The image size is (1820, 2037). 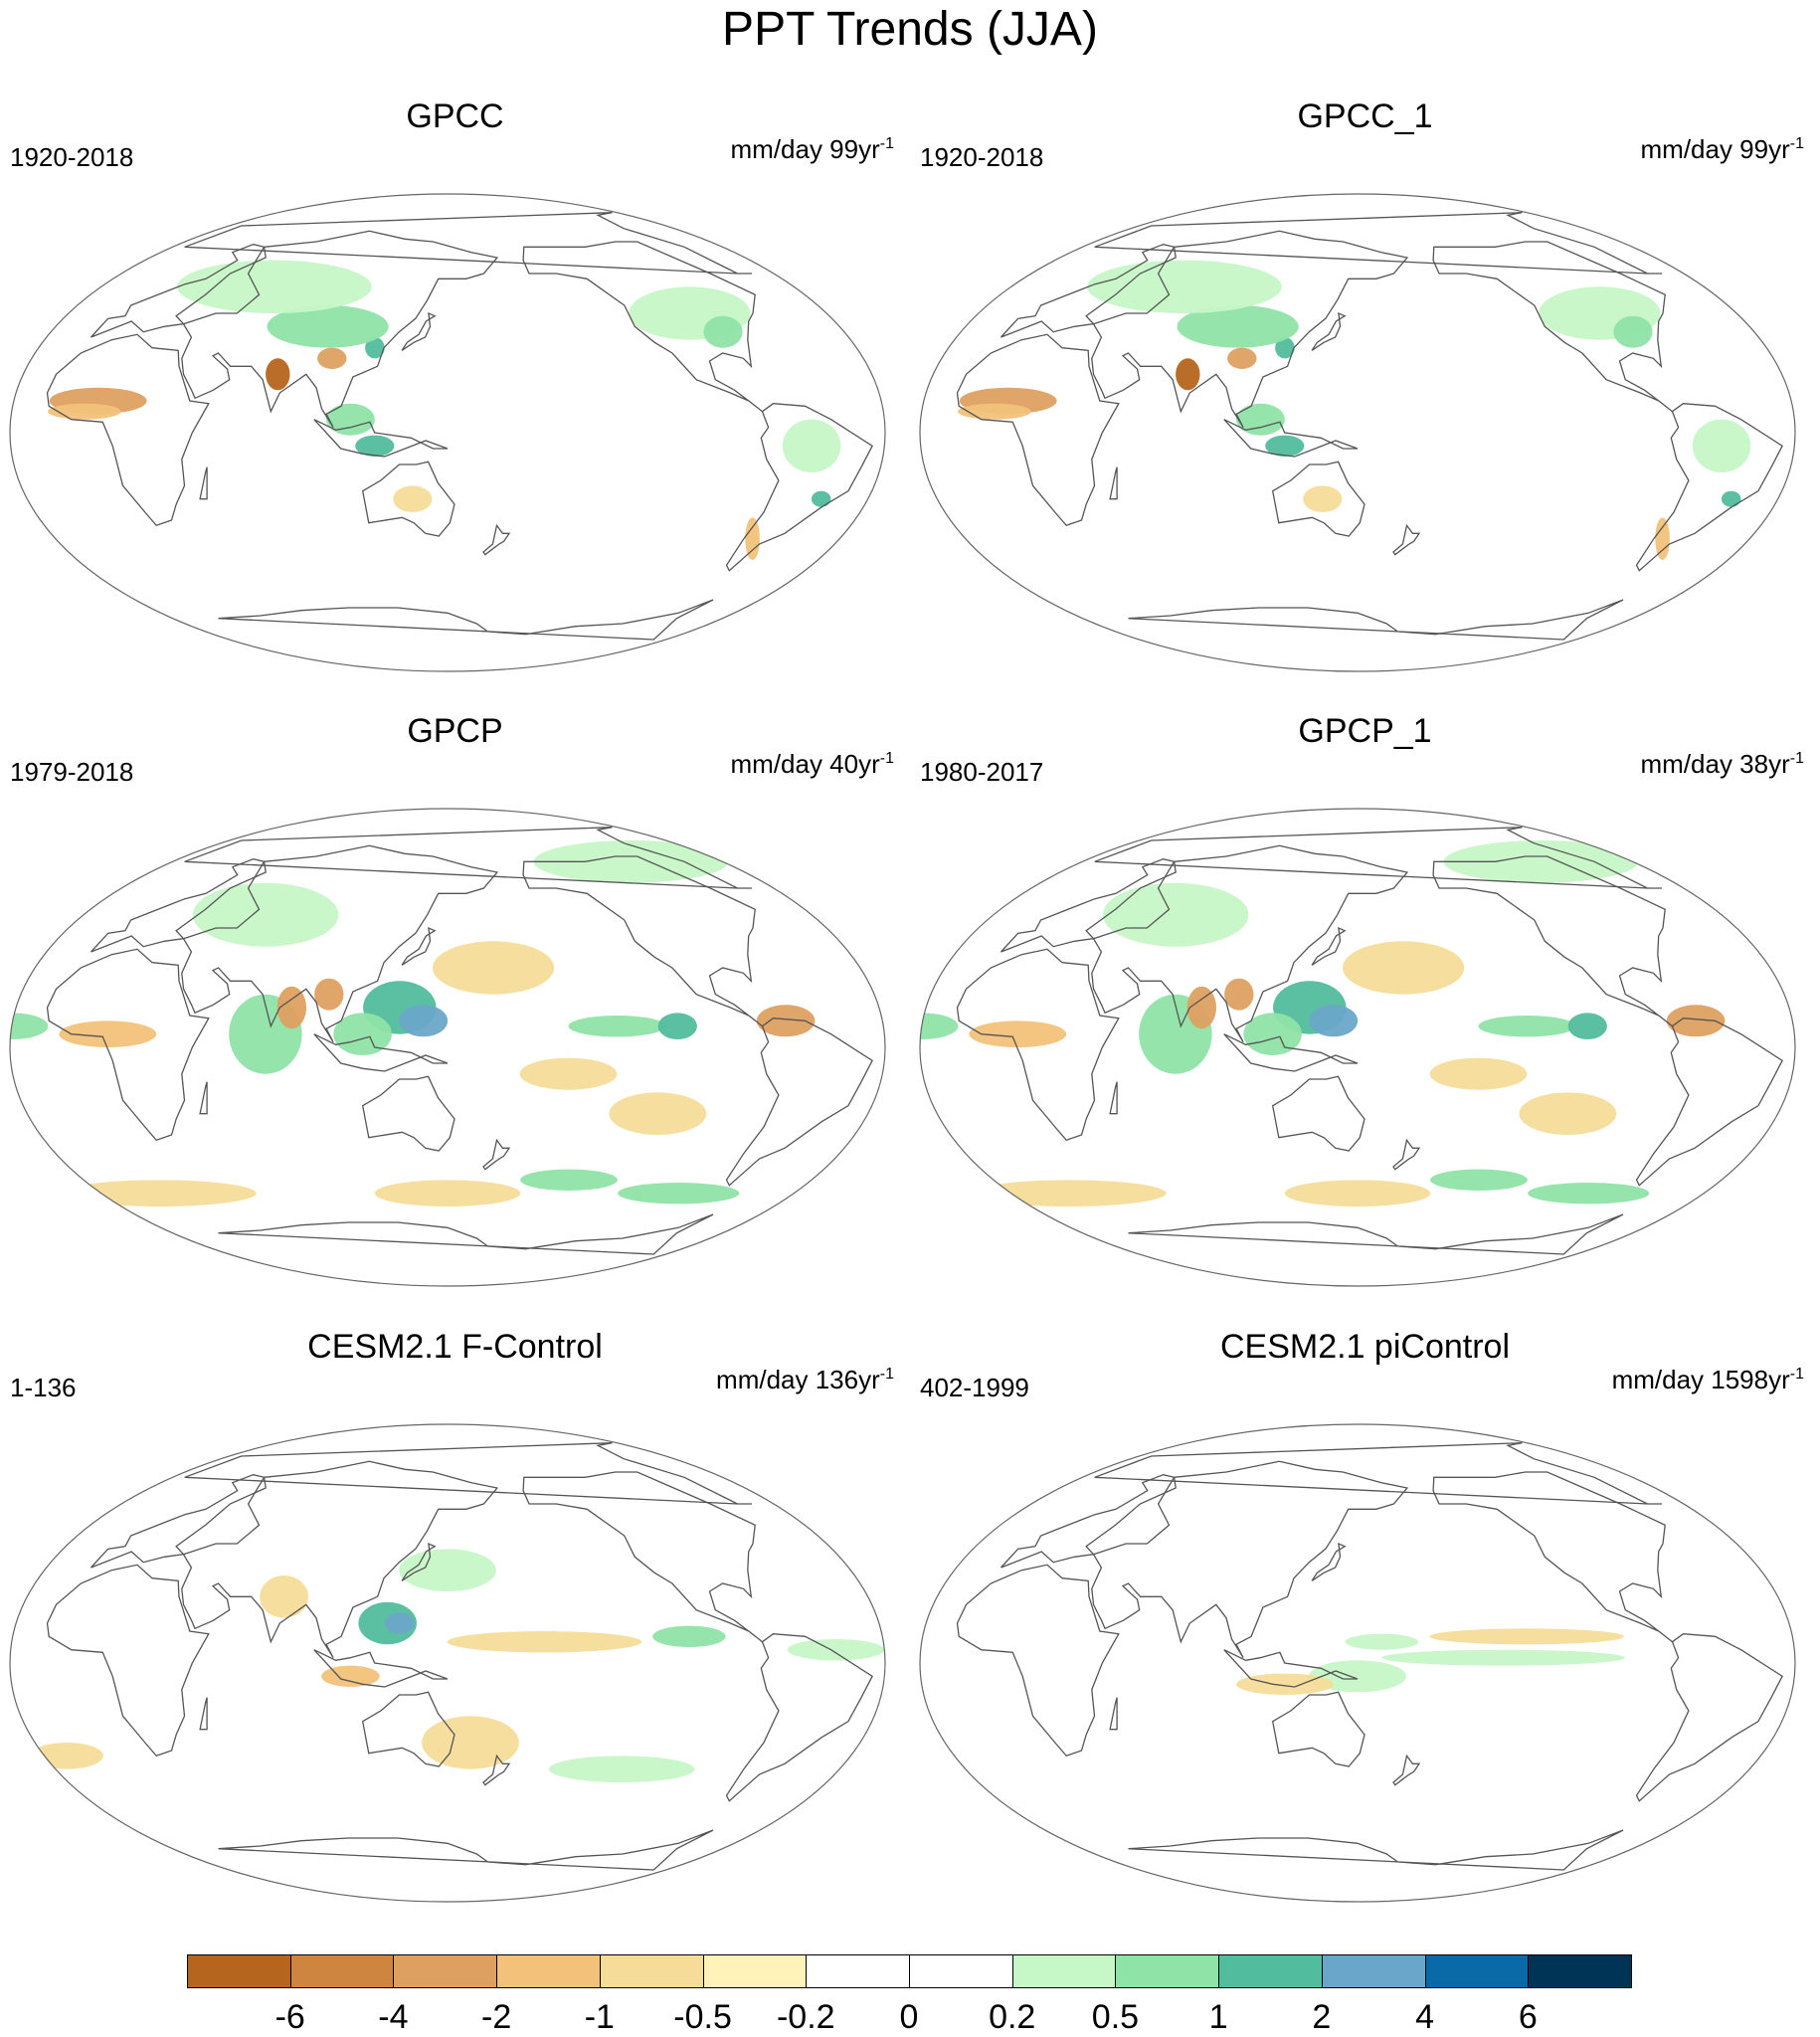 I want to click on colorbar-tick-label: 0.5, so click(x=1115, y=2017).